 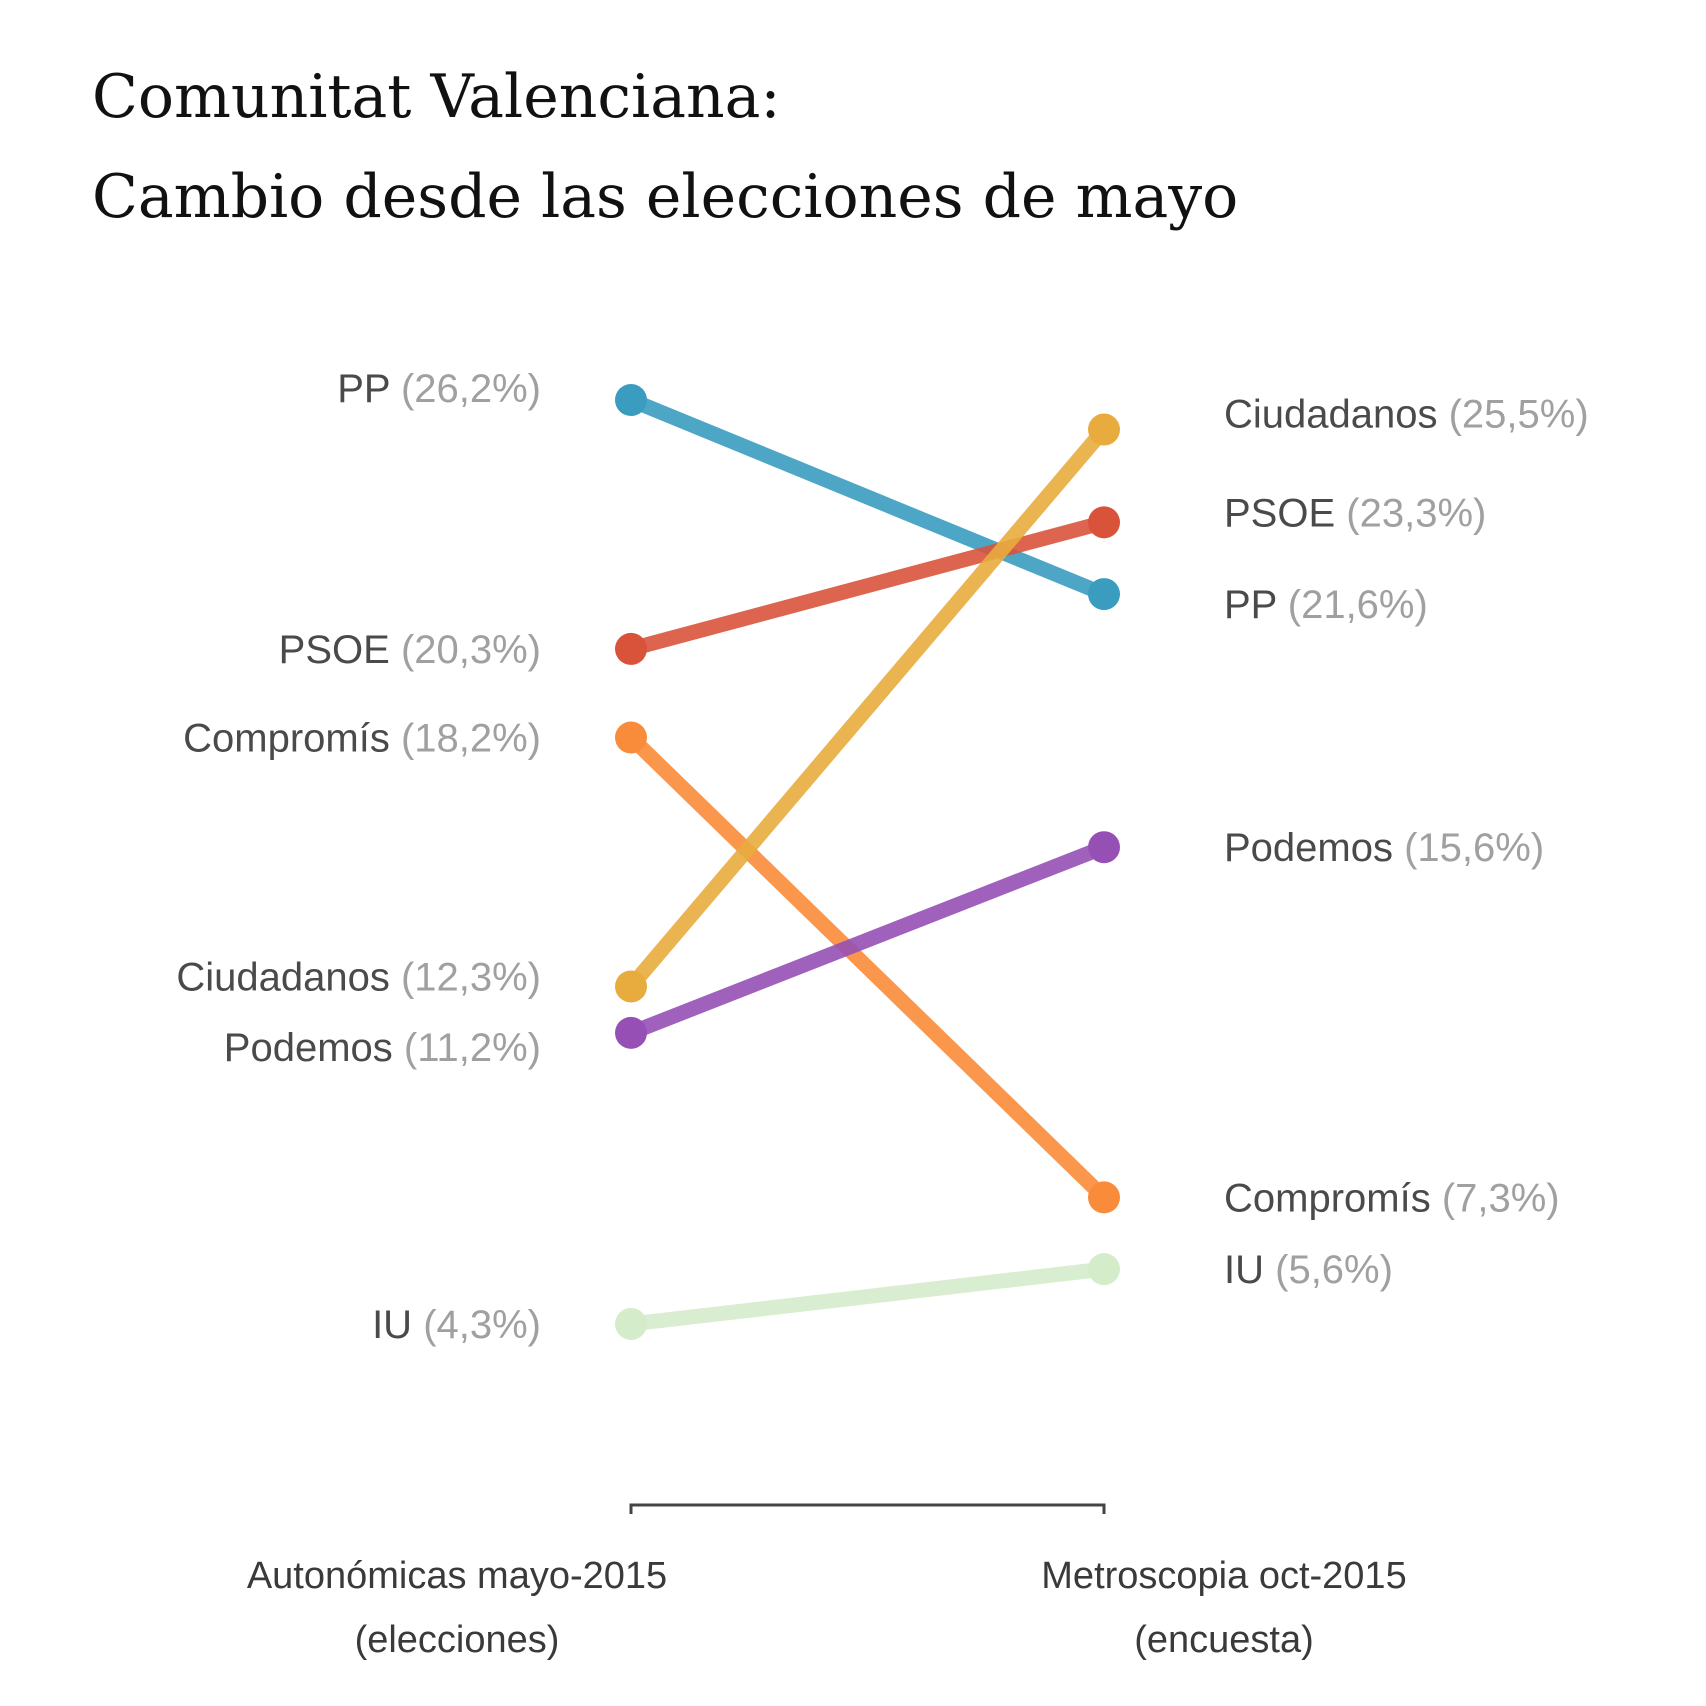 I want to click on x-tick-label-start-line1: Autonómicas mayo-2015, so click(x=457, y=1576).